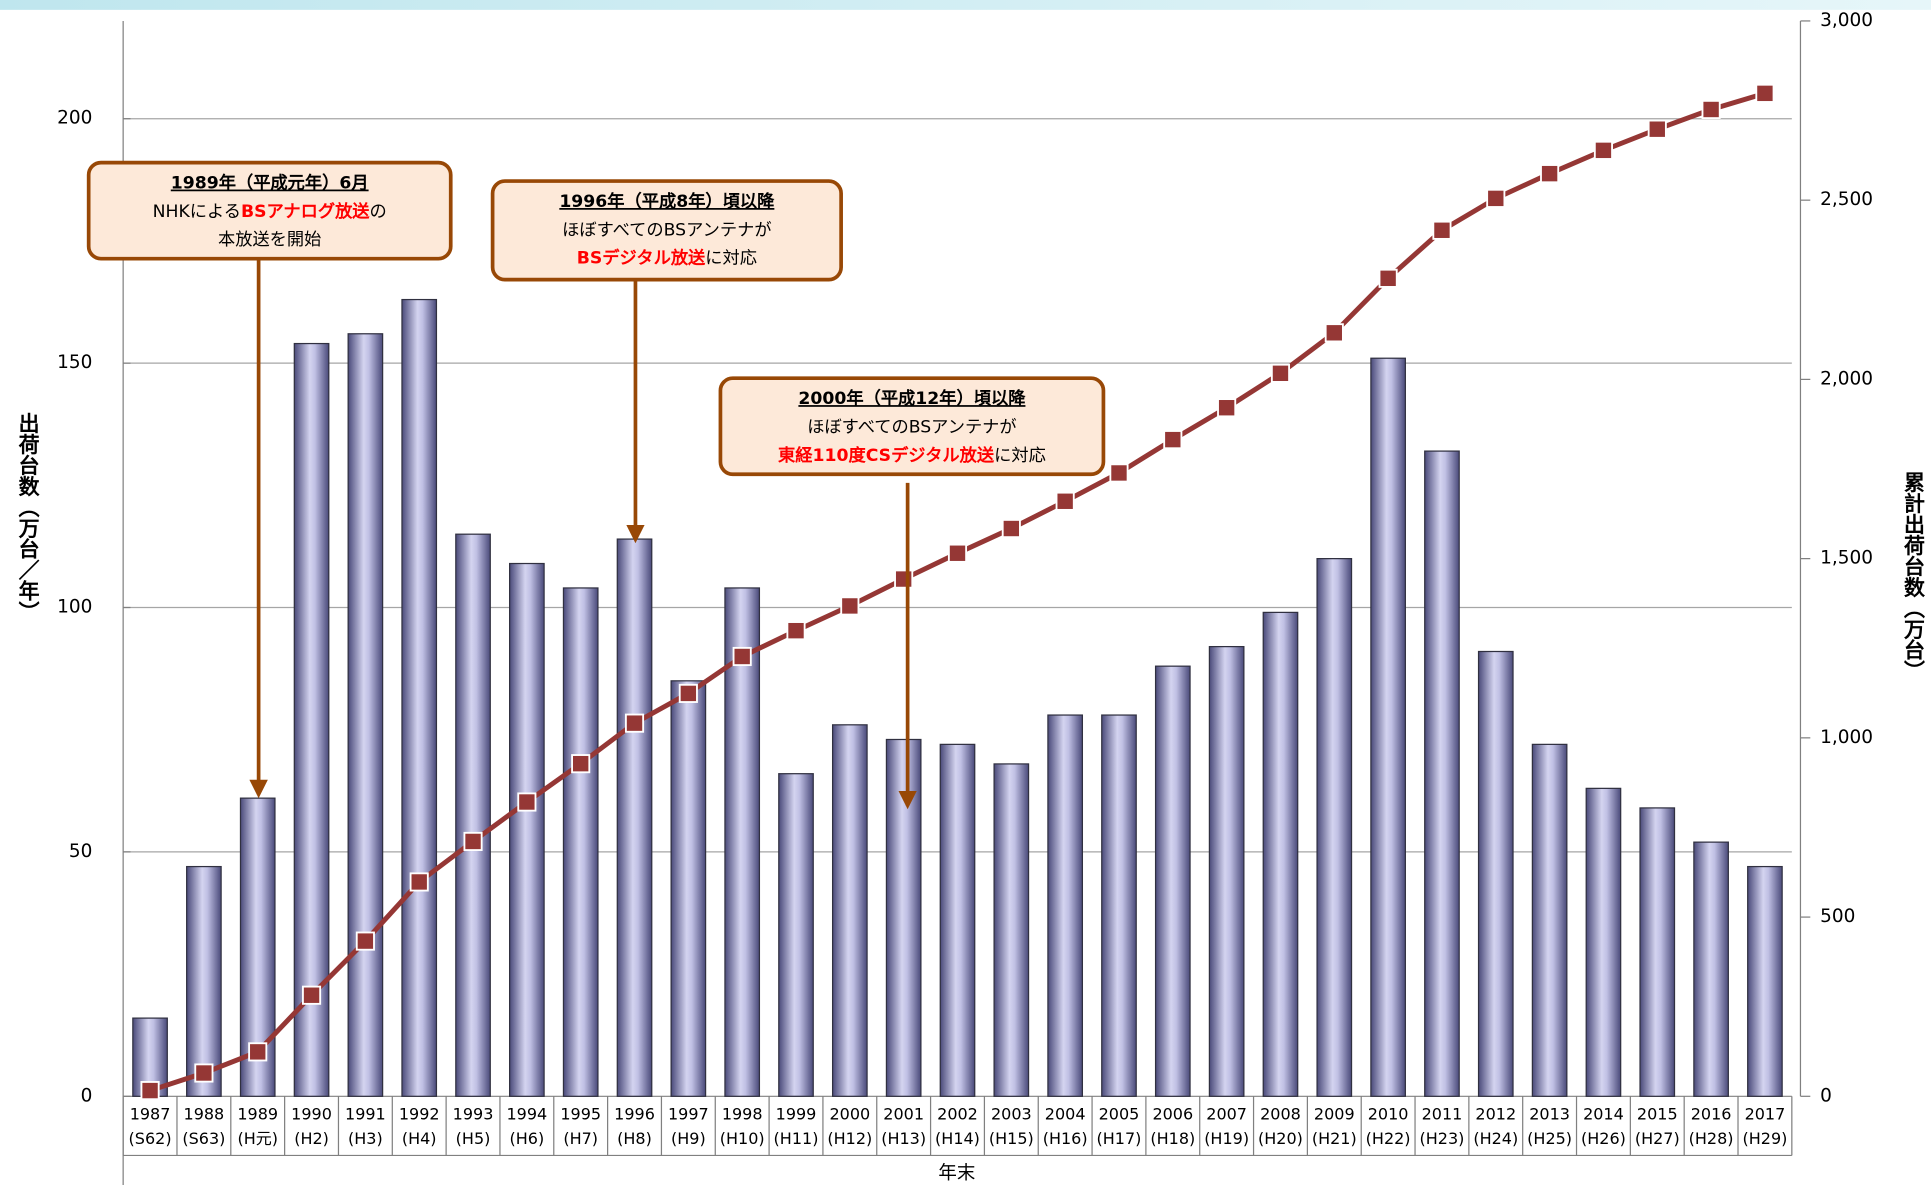 The height and width of the screenshot is (1185, 1931). Describe the element at coordinates (257, 1138) in the screenshot. I see `x-tick-label: (H元)` at that location.